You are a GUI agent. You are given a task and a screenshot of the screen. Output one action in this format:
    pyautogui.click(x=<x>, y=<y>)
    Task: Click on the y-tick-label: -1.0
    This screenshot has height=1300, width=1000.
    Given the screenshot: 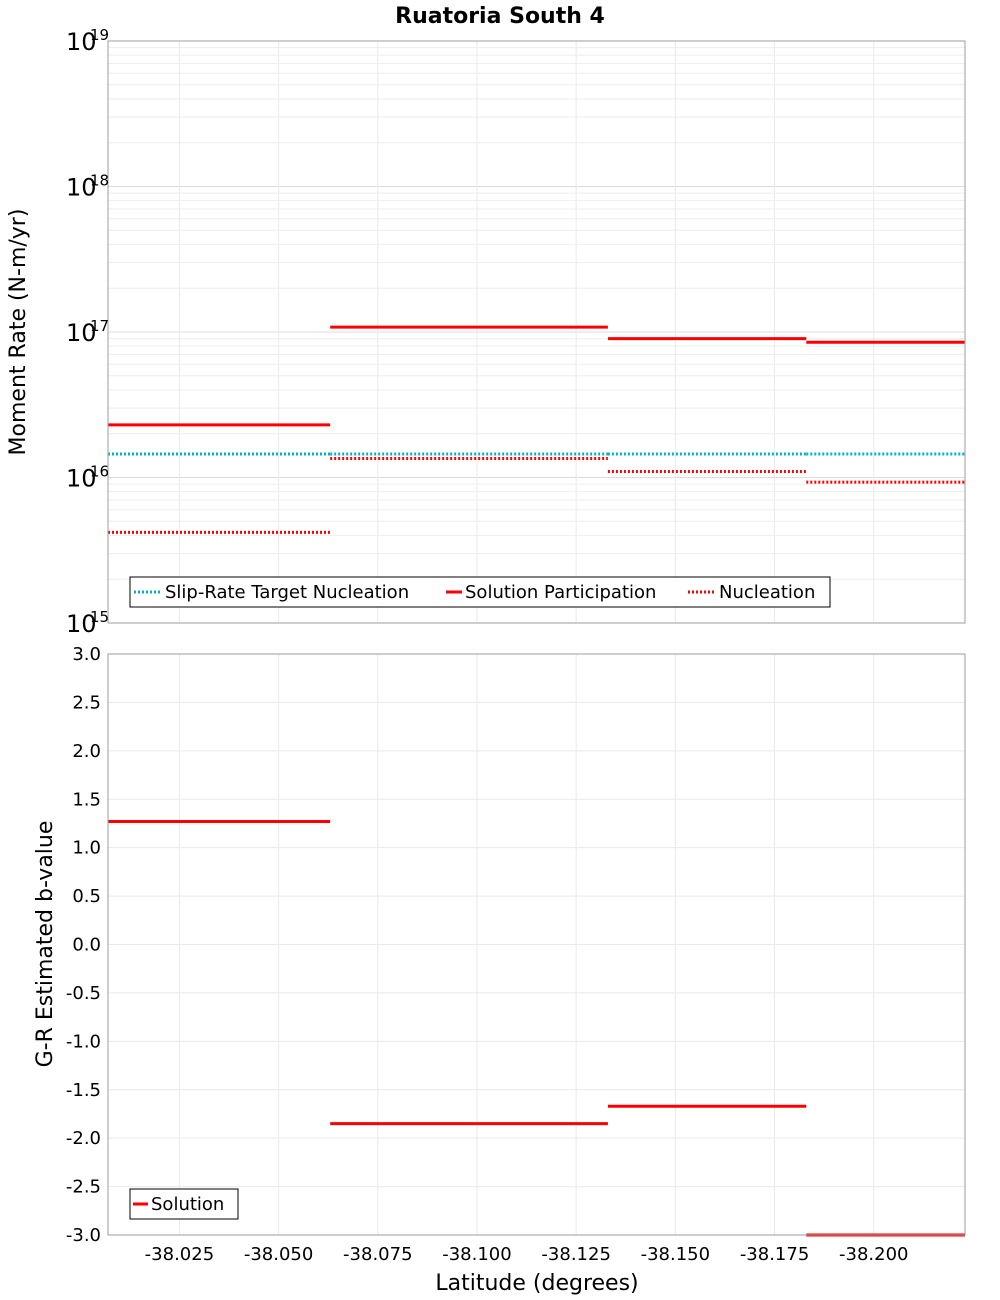 What is the action you would take?
    pyautogui.click(x=83, y=1041)
    